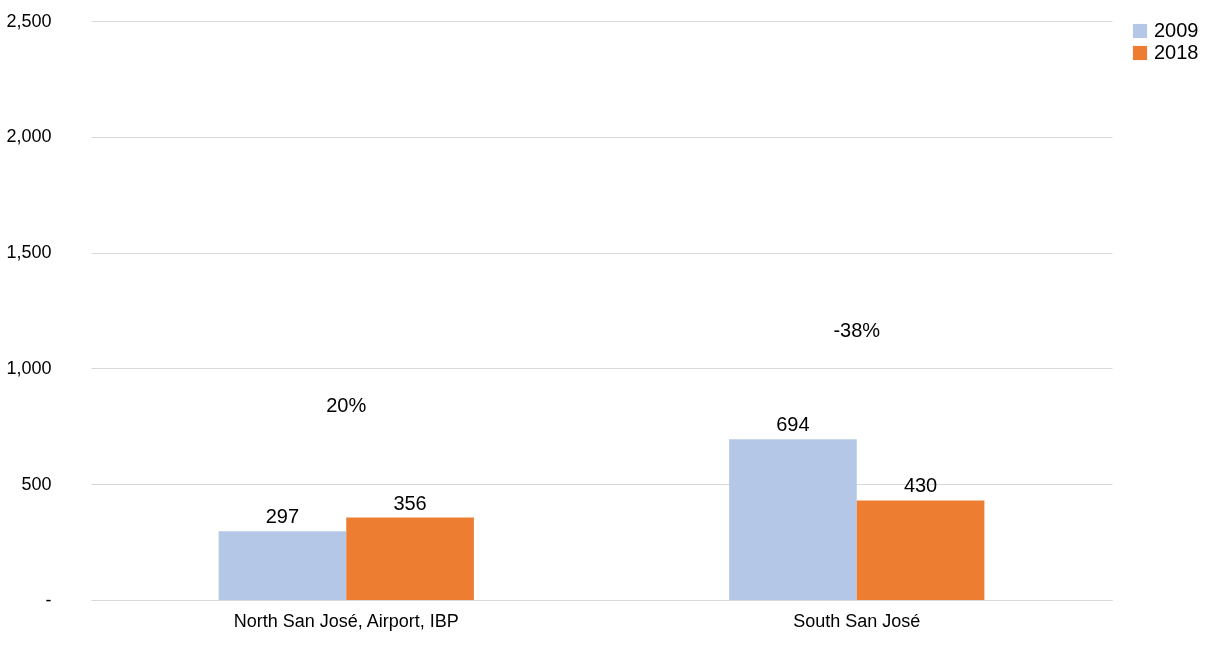 The width and height of the screenshot is (1214, 645). What do you see at coordinates (346, 620) in the screenshot?
I see `x-tick-label: North San José, Airport, IBP` at bounding box center [346, 620].